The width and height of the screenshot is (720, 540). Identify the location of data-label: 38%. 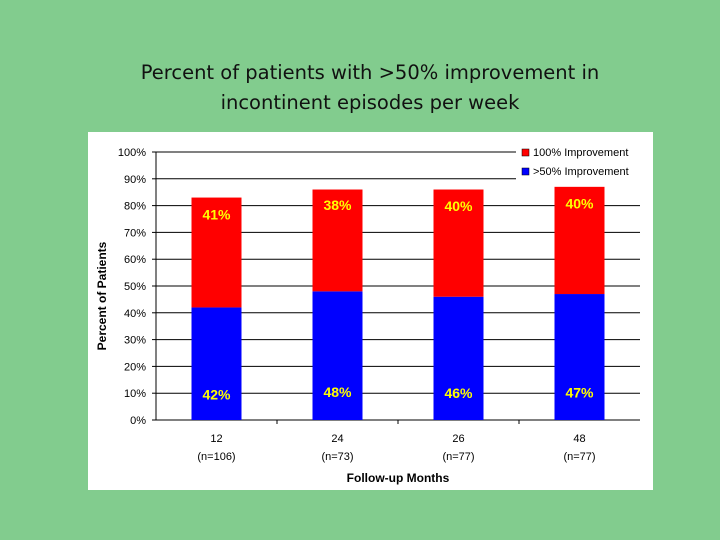
(337, 205).